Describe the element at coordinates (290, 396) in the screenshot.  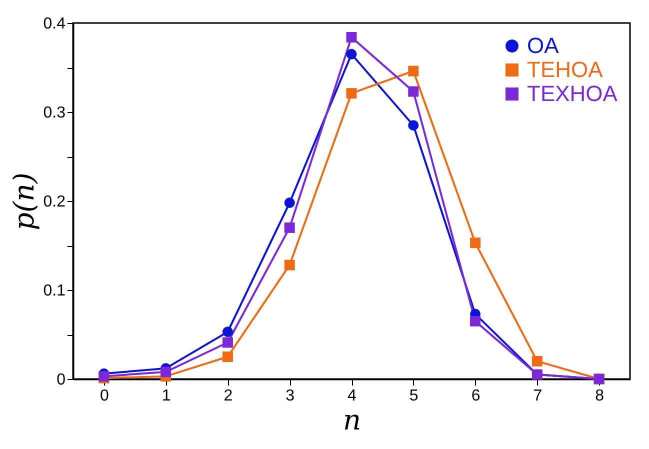
I see `x-tick-label: 3` at that location.